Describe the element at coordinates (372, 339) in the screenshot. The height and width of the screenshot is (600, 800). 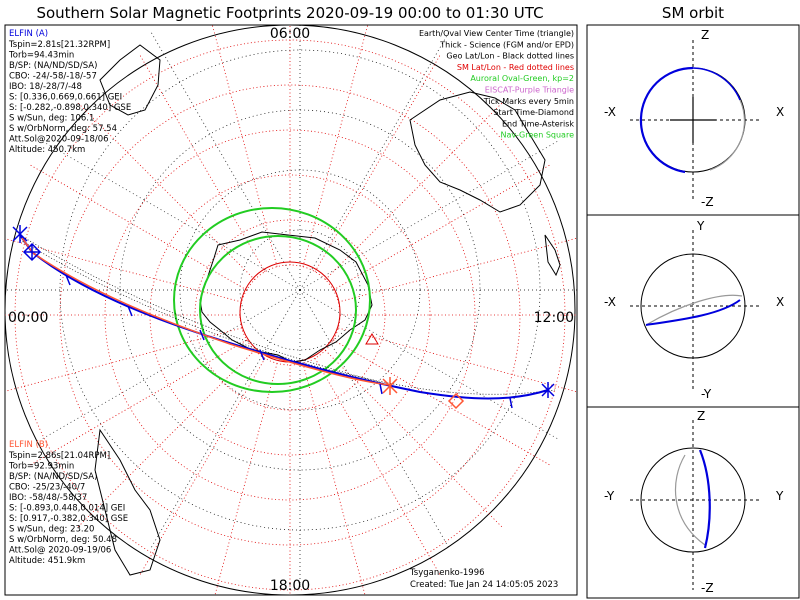
I see `view-center-triangle` at that location.